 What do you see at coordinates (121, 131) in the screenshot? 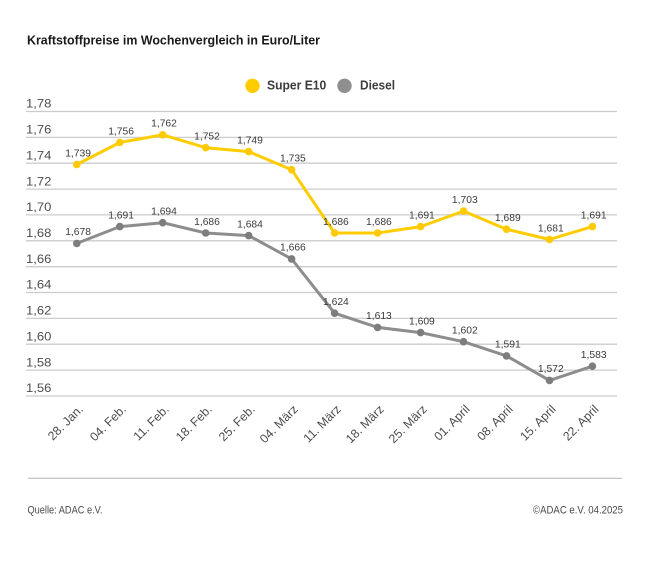
I see `svg-text: 1,756` at bounding box center [121, 131].